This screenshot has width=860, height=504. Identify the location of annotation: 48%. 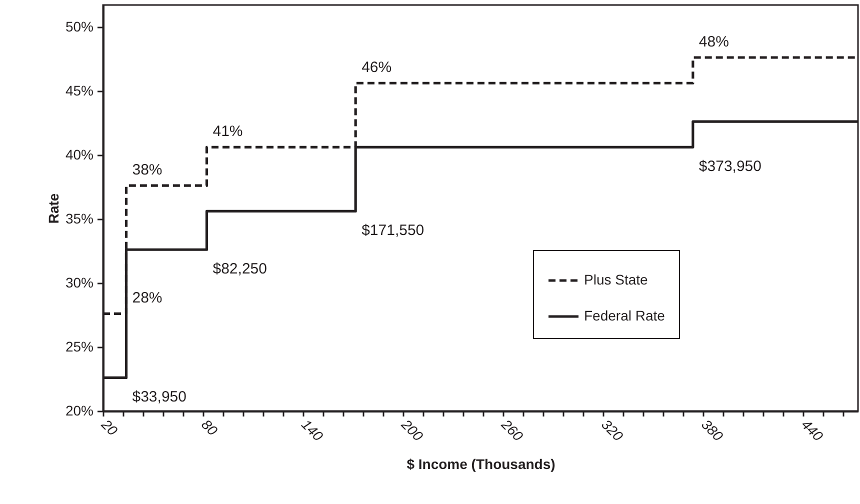
(713, 42).